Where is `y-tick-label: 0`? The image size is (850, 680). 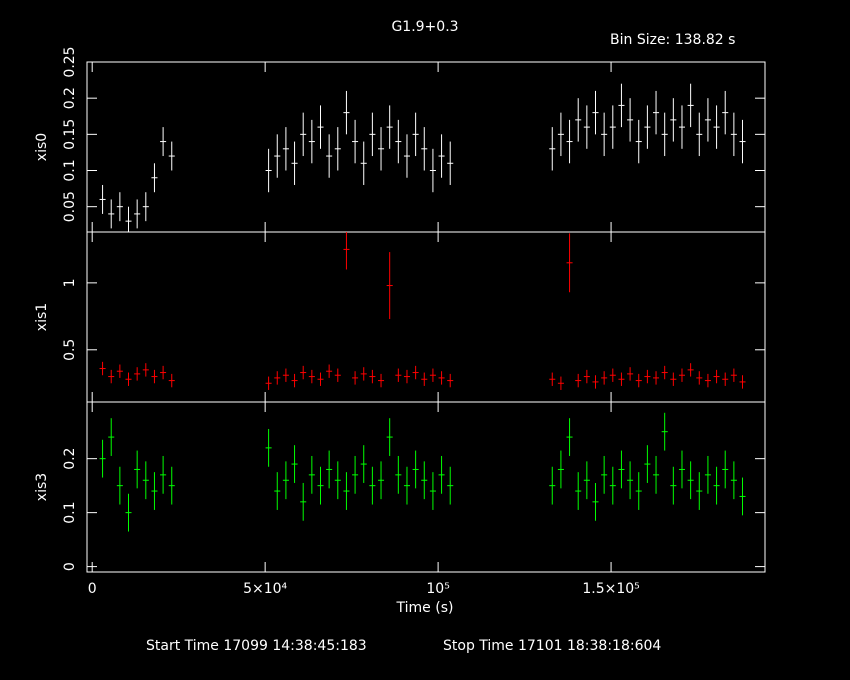 y-tick-label: 0 is located at coordinates (70, 566).